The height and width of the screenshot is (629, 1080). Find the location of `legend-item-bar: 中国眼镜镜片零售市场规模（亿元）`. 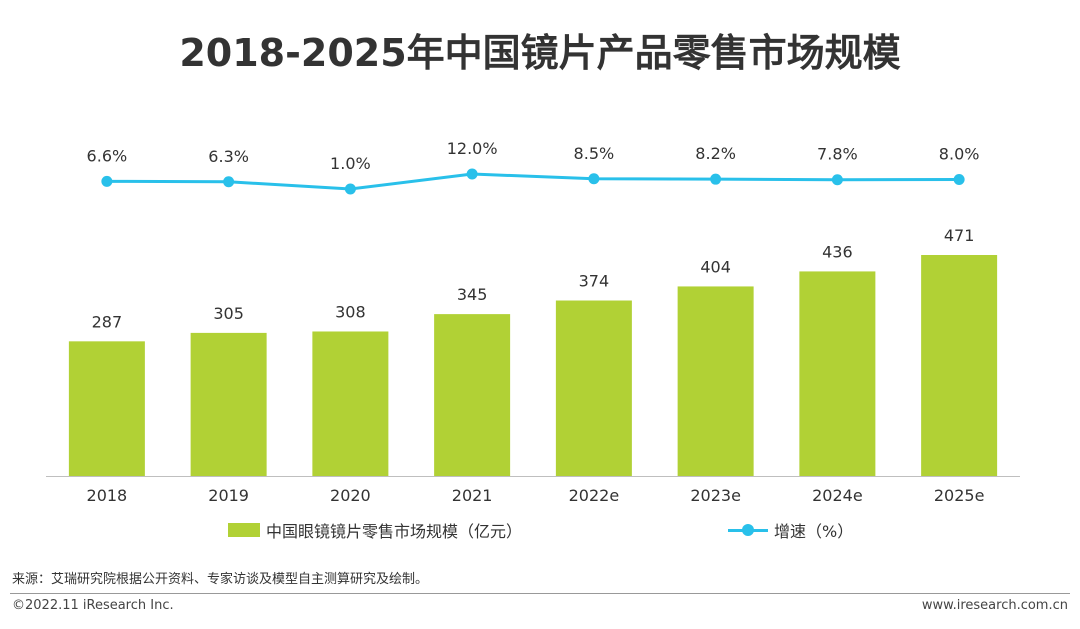

legend-item-bar: 中国眼镜镜片零售市场规模（亿元） is located at coordinates (375, 530).